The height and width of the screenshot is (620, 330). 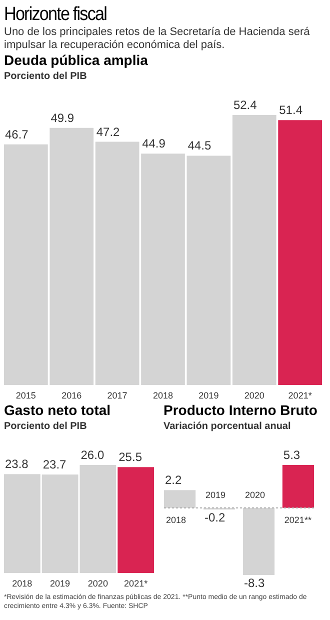 What do you see at coordinates (117, 395) in the screenshot?
I see `x-tick-label: 2017` at bounding box center [117, 395].